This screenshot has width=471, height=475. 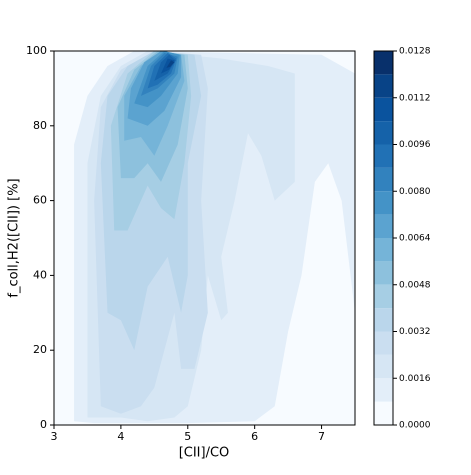 I want to click on colorbar-tick-label: 0.0064, so click(x=415, y=239).